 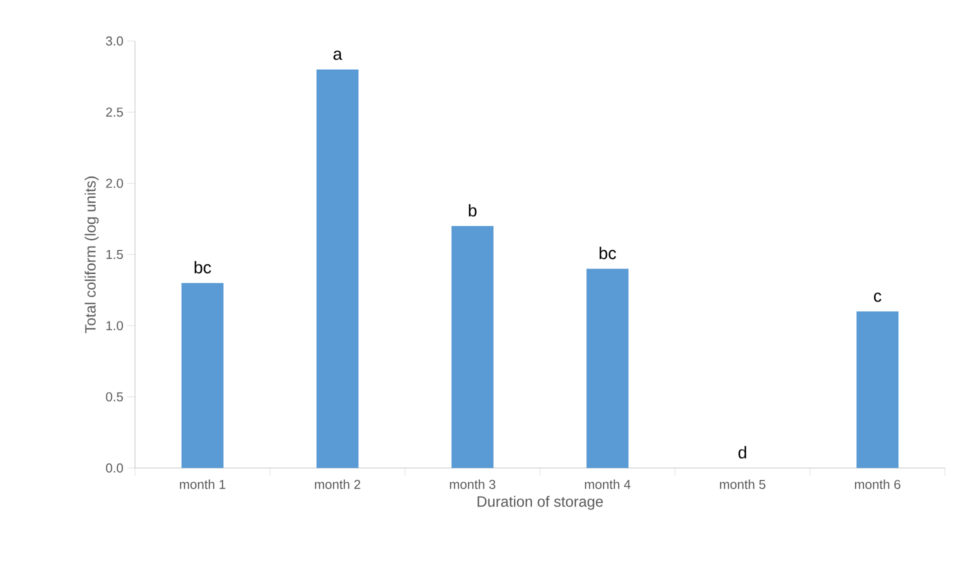 I want to click on x-tick-label: month 5, so click(x=743, y=485).